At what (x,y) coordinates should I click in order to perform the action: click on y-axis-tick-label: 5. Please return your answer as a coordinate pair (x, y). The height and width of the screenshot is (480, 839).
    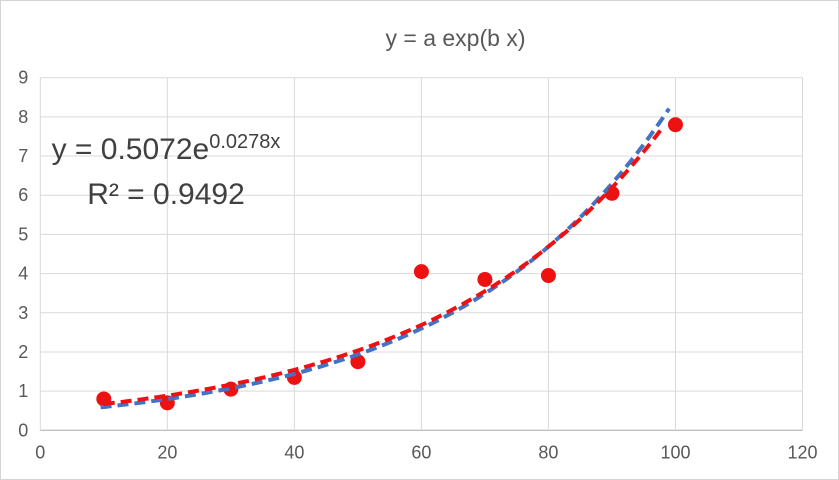
    Looking at the image, I should click on (23, 234).